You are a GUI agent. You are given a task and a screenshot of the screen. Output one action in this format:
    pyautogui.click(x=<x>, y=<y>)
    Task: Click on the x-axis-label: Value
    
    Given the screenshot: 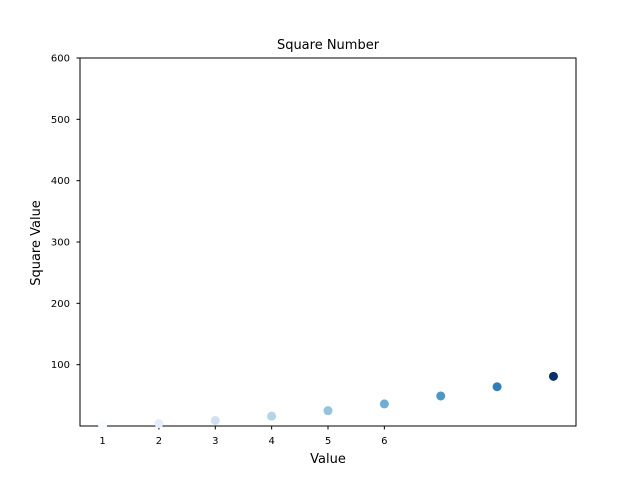 What is the action you would take?
    pyautogui.click(x=328, y=459)
    